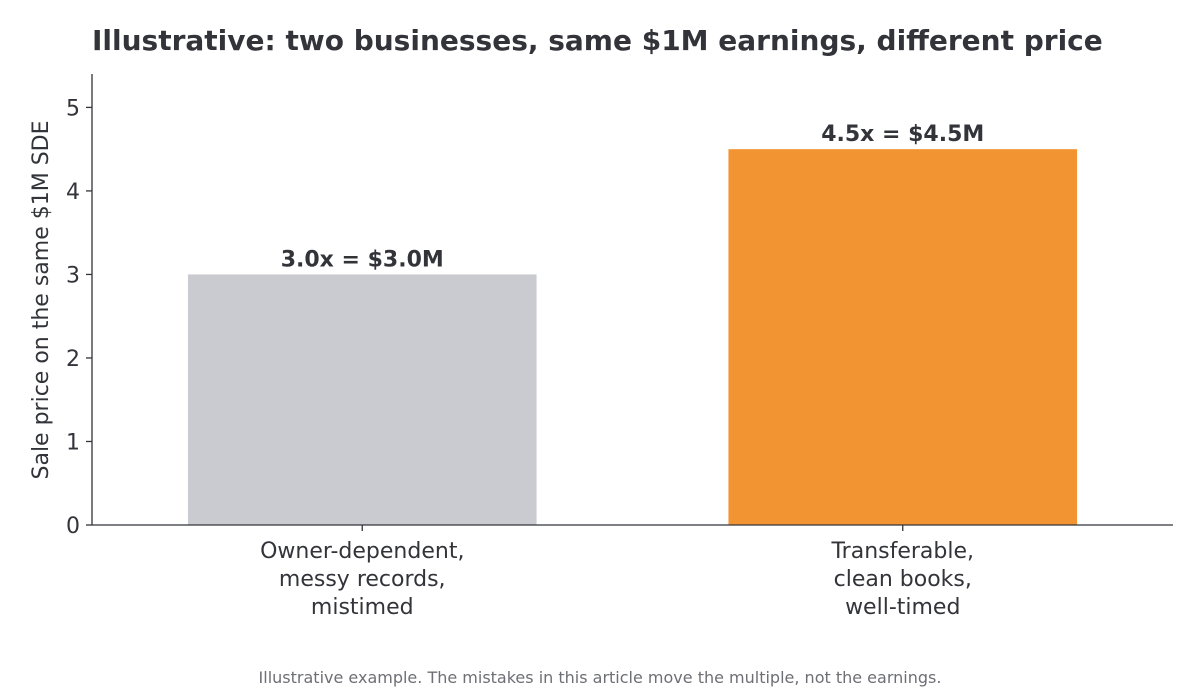 This screenshot has width=1200, height=694. What do you see at coordinates (902, 134) in the screenshot?
I see `bar-value-label-2: 4.5x = $4.5M` at bounding box center [902, 134].